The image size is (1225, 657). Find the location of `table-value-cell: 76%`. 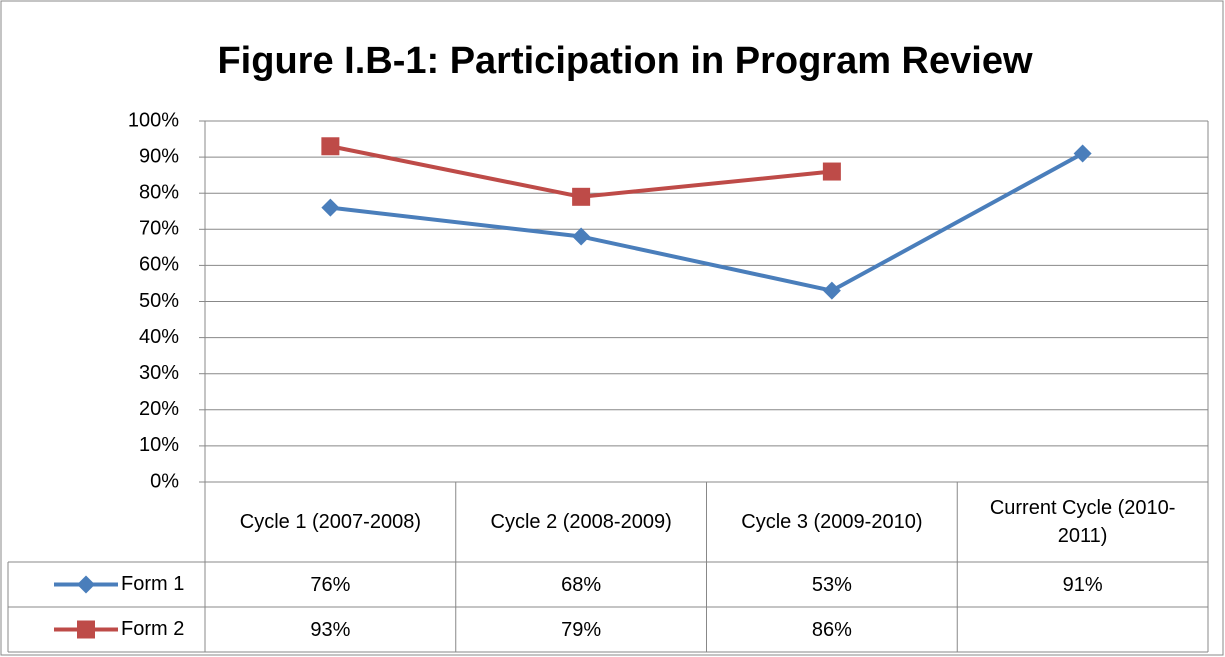

table-value-cell: 76% is located at coordinates (330, 584).